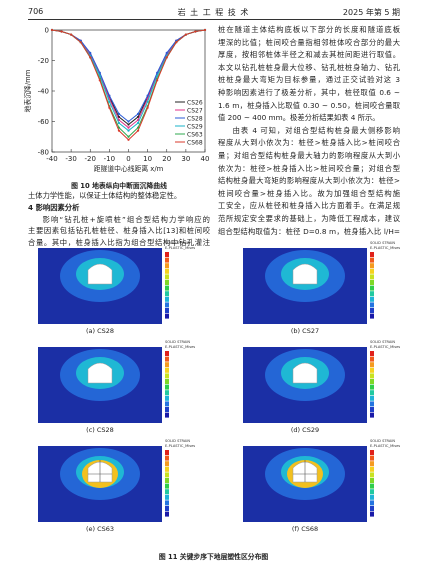  I want to click on text-line: 由表 4 可知，对组合型结构桩身最大侧移影响, so click(316, 130).